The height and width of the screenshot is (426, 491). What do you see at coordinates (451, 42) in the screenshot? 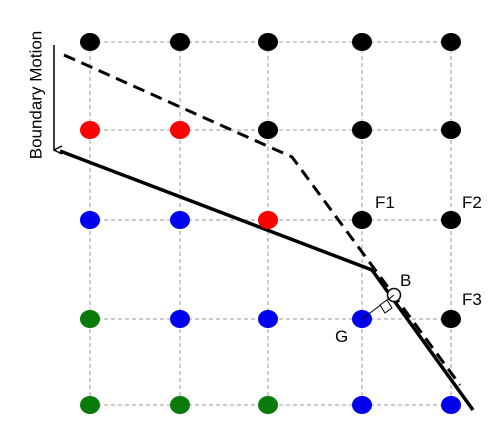
I see `grid-node-black-r1c5` at bounding box center [451, 42].